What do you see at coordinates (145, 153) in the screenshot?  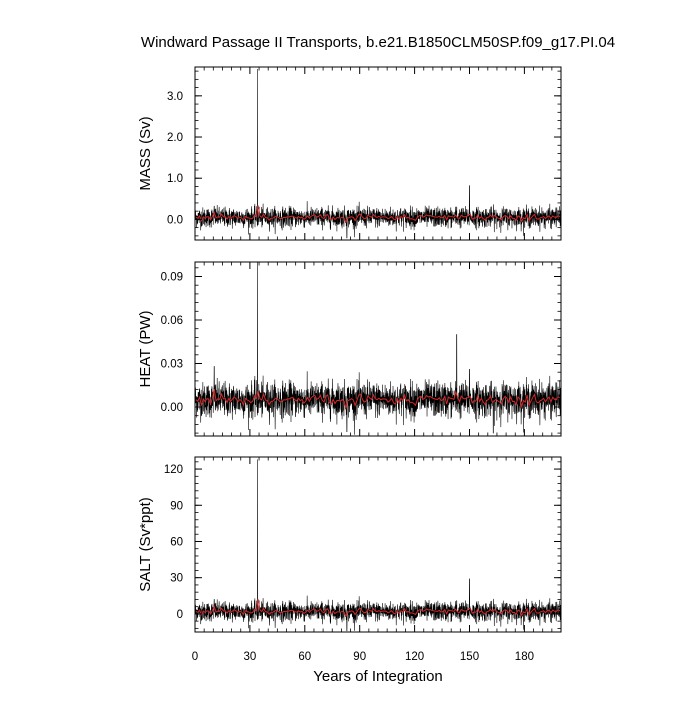 I see `y-axis-label: MASS (Sv)` at bounding box center [145, 153].